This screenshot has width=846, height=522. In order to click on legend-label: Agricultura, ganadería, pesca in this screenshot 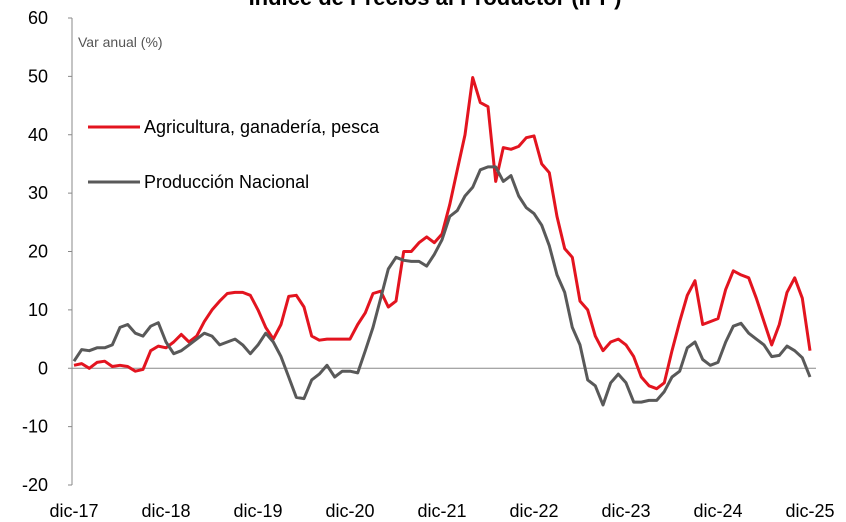, I will do `click(262, 127)`.